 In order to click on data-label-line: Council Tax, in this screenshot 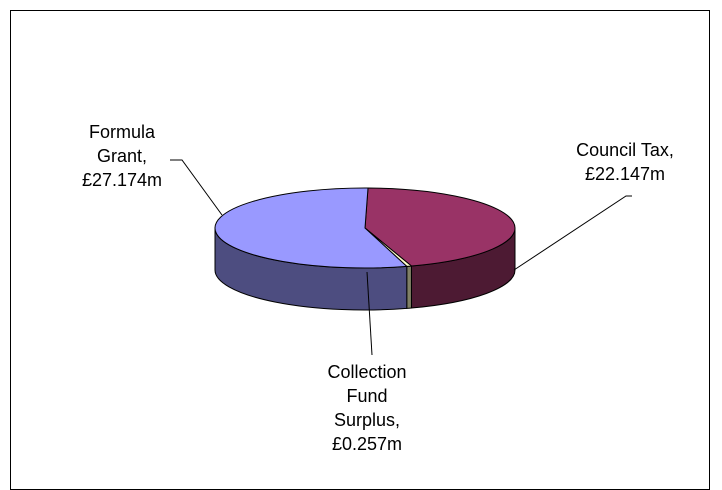, I will do `click(625, 150)`.